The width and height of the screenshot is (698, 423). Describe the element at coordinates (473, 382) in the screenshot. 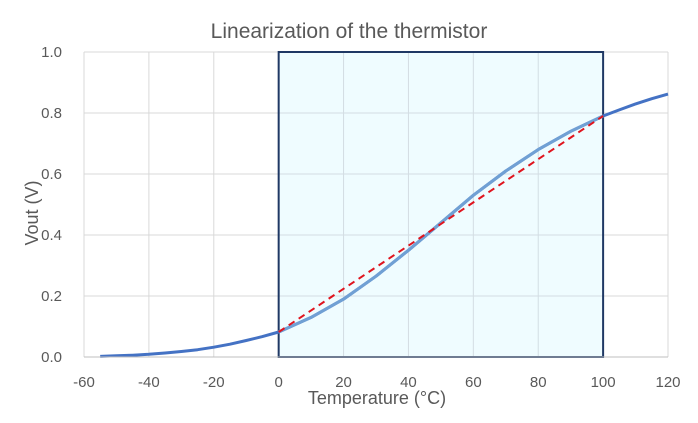

I see `x-tick-label: 60` at that location.